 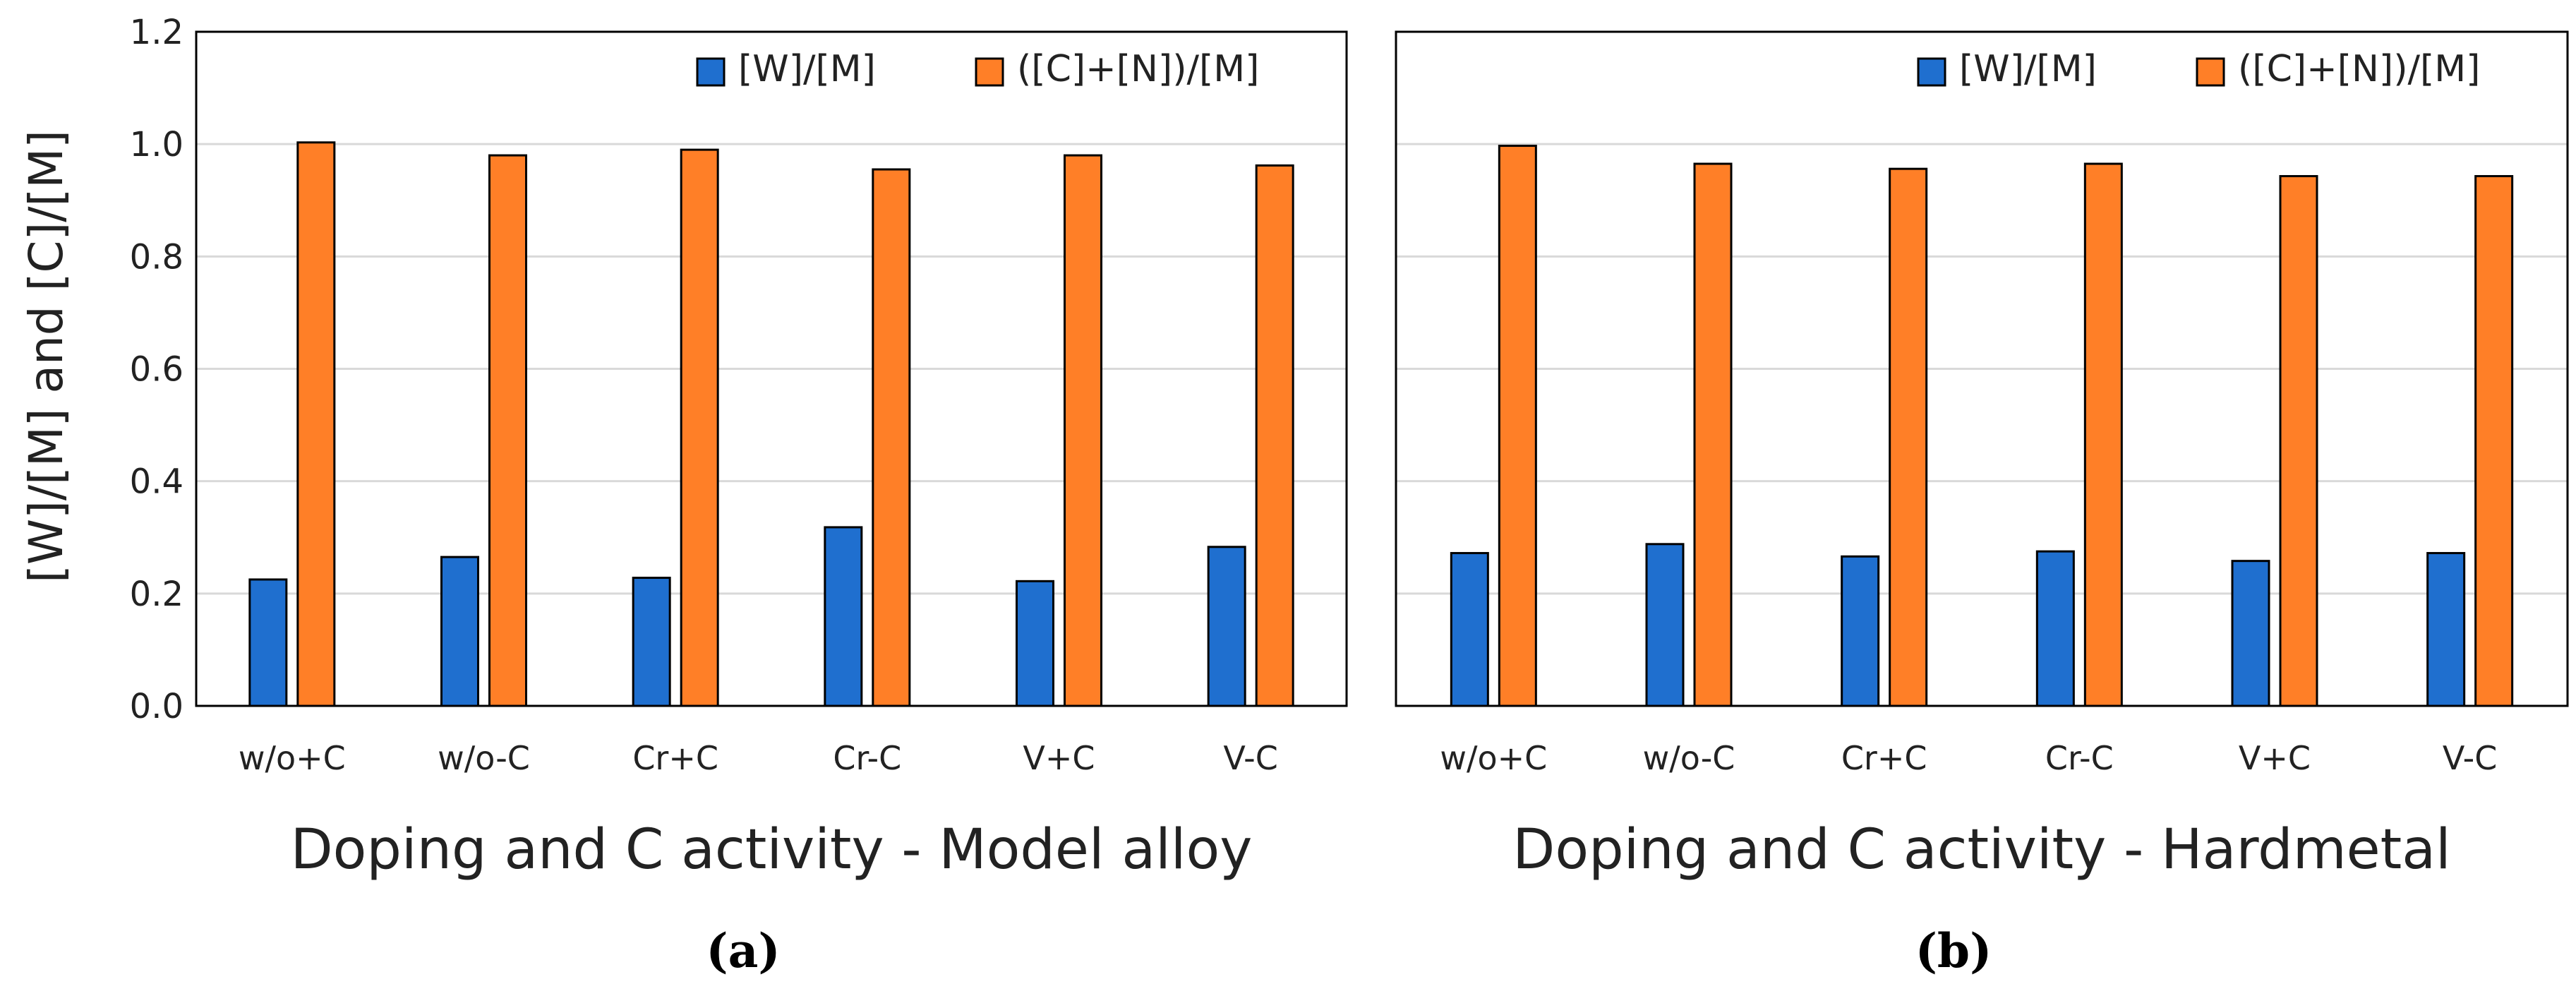 I want to click on panel-label: (a), so click(x=743, y=951).